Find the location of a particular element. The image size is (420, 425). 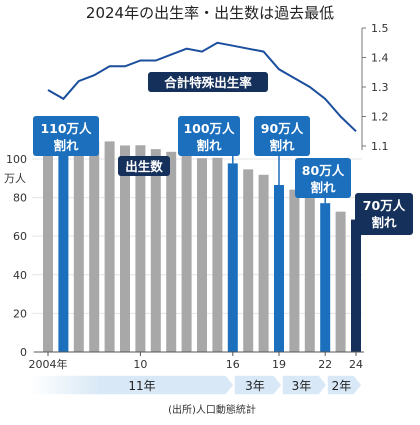

x-tick-label: 24 is located at coordinates (356, 364).